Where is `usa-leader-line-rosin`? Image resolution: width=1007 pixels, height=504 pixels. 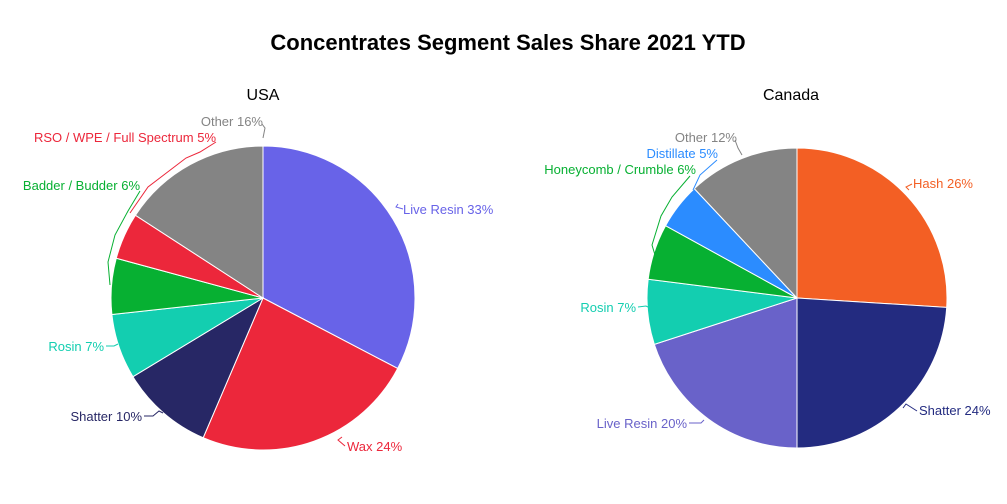
usa-leader-line-rosin is located at coordinates (112, 345).